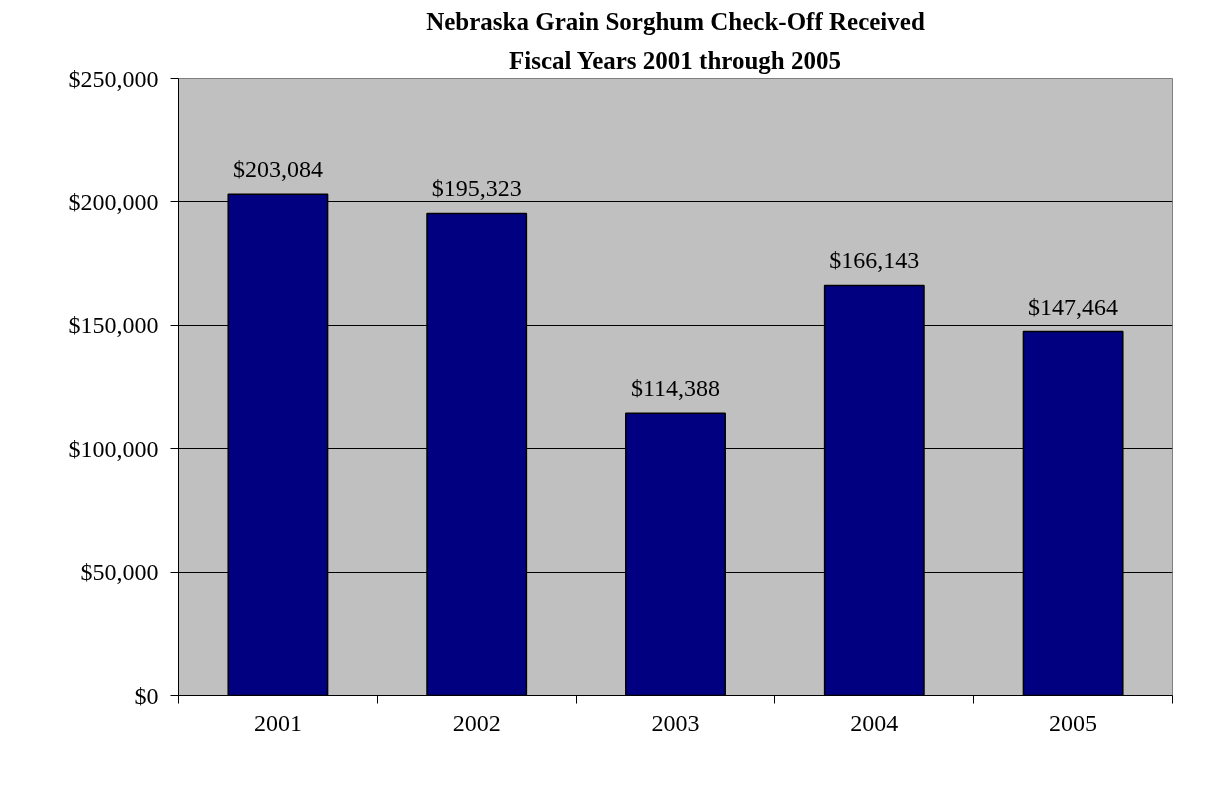  Describe the element at coordinates (113, 325) in the screenshot. I see `y-tick-label: $150,000` at that location.